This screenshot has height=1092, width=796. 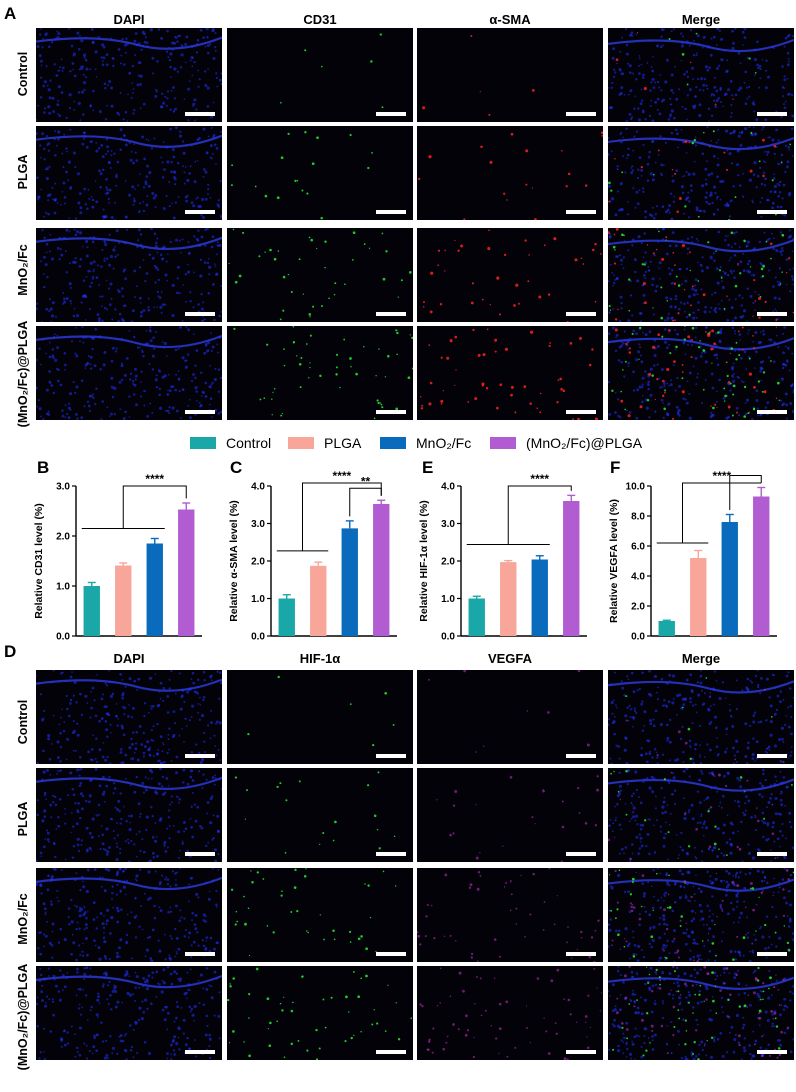 I want to click on significance-label-2: **, so click(x=366, y=481).